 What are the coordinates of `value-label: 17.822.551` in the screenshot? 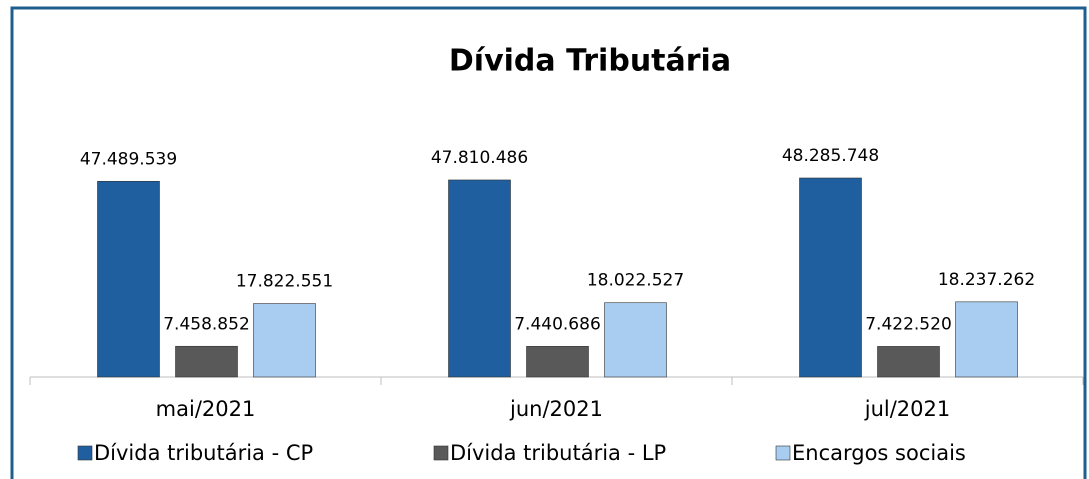 It's located at (284, 282).